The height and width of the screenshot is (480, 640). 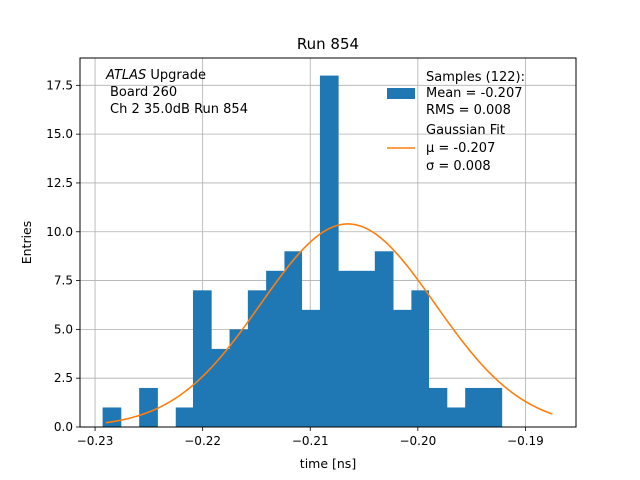 What do you see at coordinates (26, 243) in the screenshot?
I see `y-axis-label: Entries` at bounding box center [26, 243].